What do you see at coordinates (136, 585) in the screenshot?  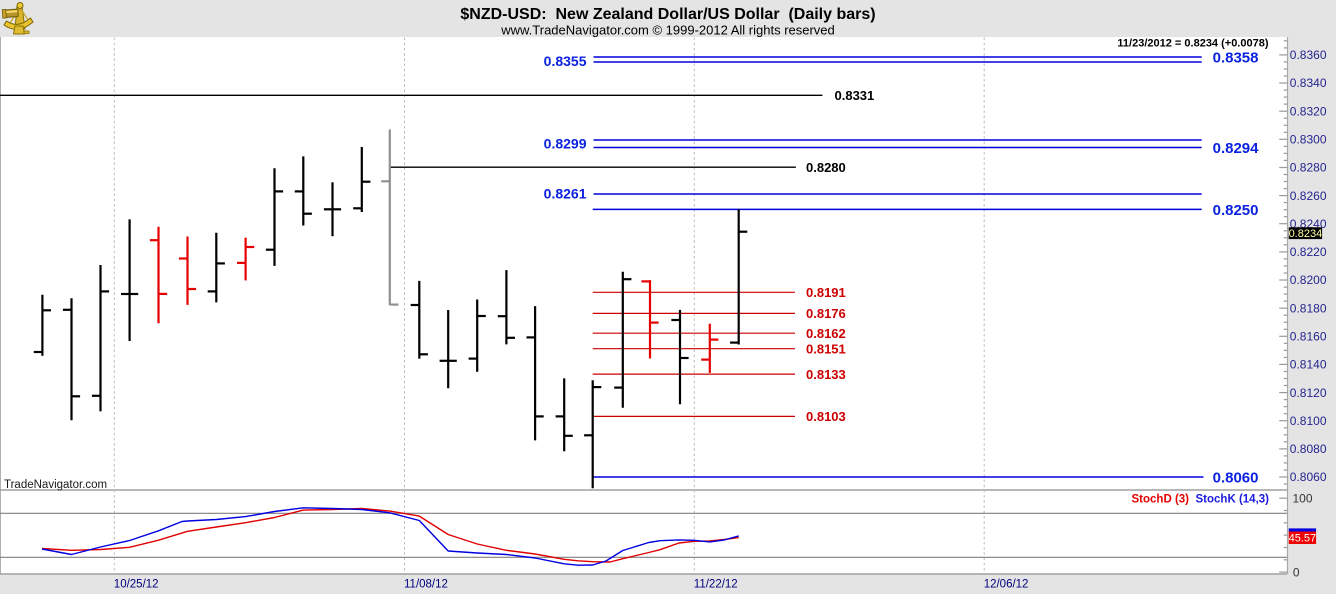 I see `svg-text: 10/25/12` at bounding box center [136, 585].